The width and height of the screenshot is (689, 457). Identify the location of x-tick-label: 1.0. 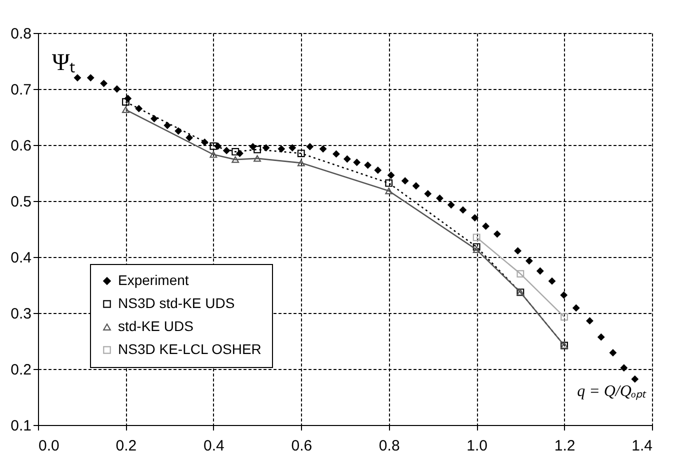
(477, 446).